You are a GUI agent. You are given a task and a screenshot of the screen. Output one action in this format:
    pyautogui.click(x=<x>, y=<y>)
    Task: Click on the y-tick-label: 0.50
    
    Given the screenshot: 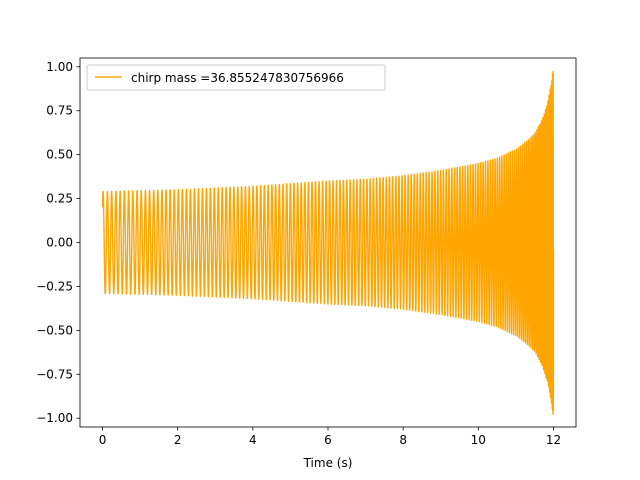 What is the action you would take?
    pyautogui.click(x=59, y=155)
    